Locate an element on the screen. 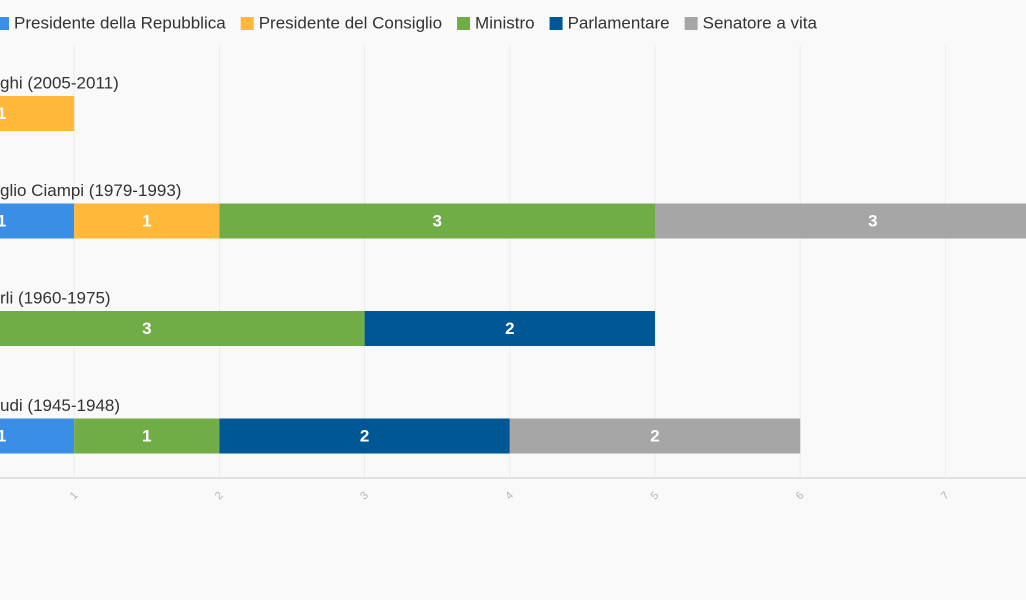  legend-label: Parlamentare is located at coordinates (619, 22).